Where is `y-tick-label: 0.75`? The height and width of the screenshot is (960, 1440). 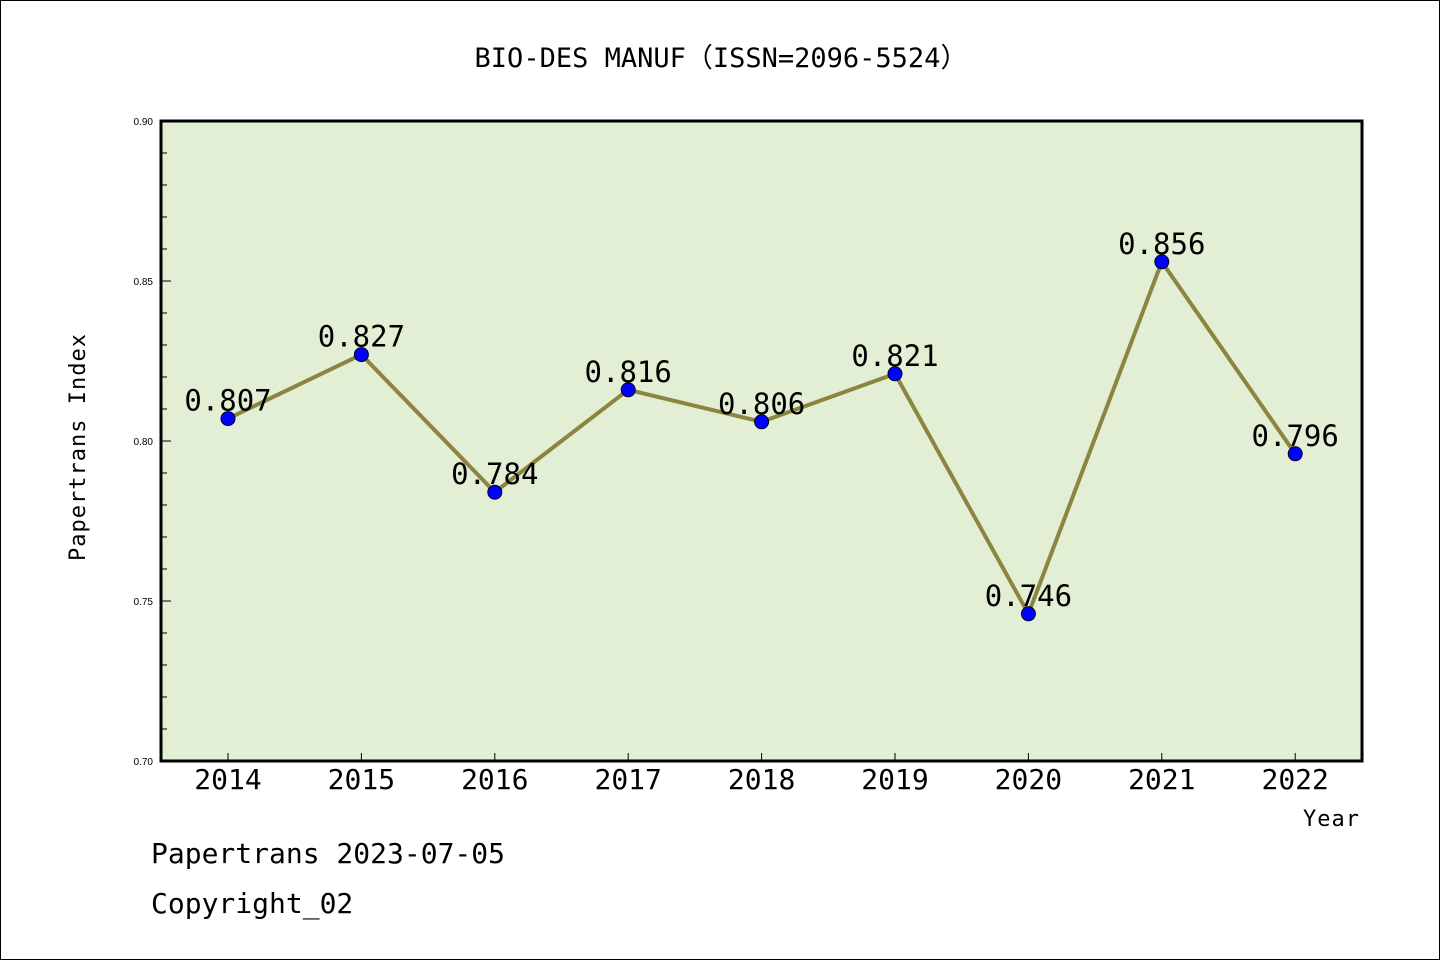
y-tick-label: 0.75 is located at coordinates (144, 602).